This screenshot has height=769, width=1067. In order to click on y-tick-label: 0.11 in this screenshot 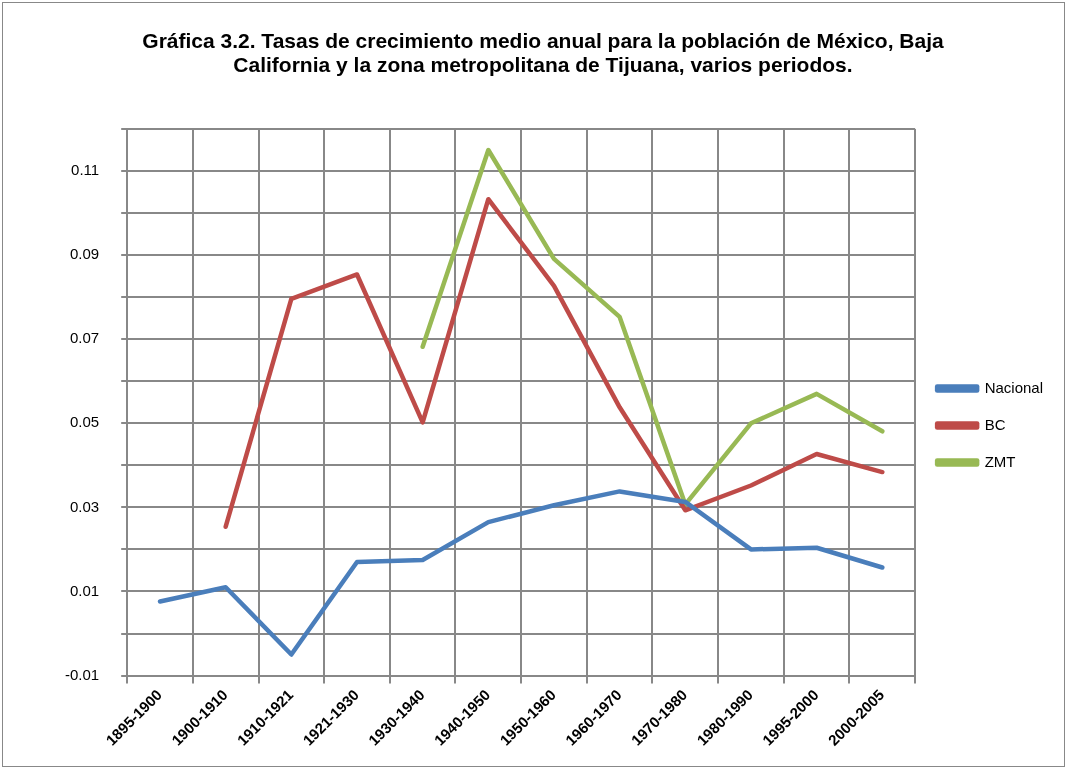, I will do `click(85, 170)`.